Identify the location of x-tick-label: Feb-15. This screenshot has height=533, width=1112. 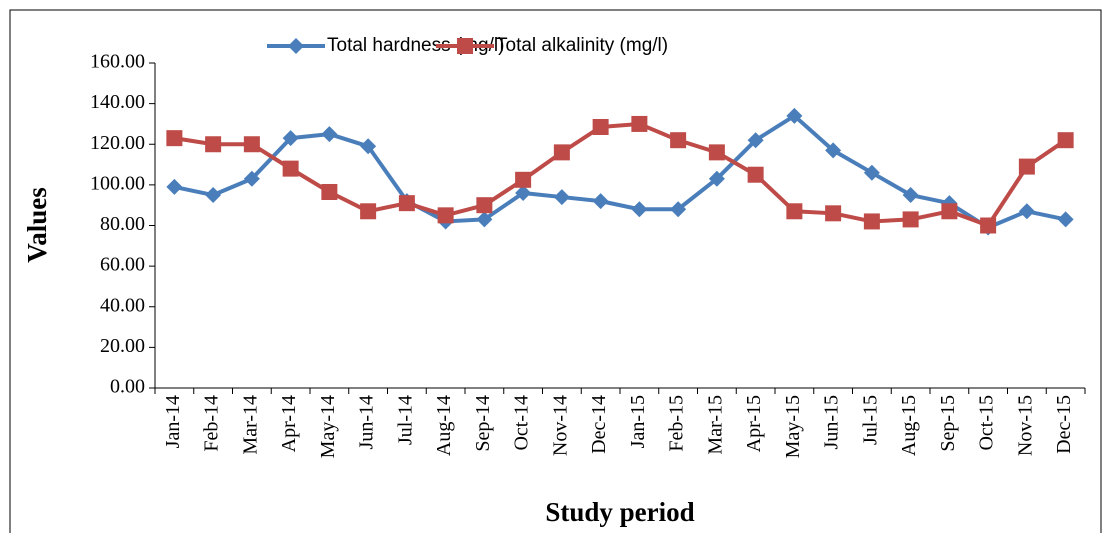
(677, 423).